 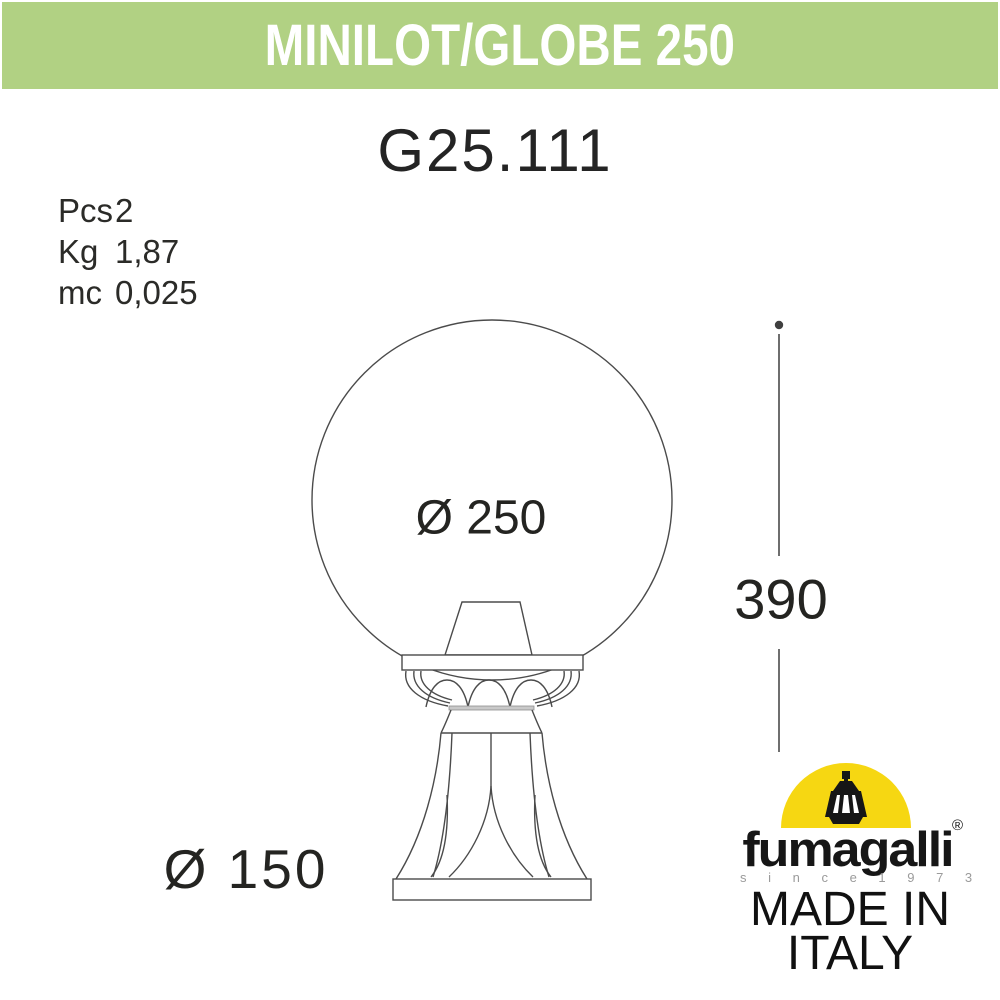 I want to click on spec-row-kg: Kg 1,87, so click(x=128, y=251).